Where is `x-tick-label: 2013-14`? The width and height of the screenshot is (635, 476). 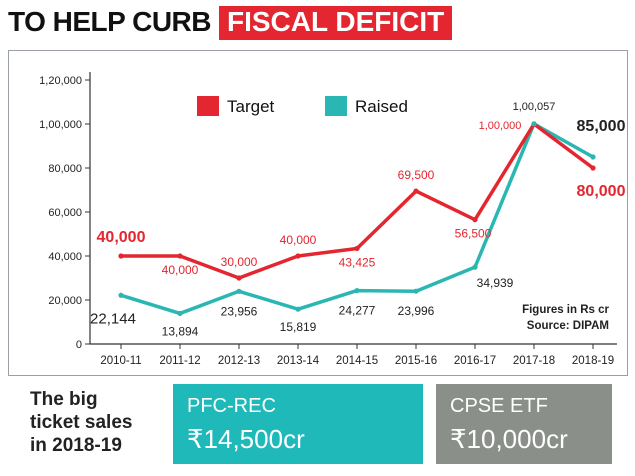 x-tick-label: 2013-14 is located at coordinates (298, 361).